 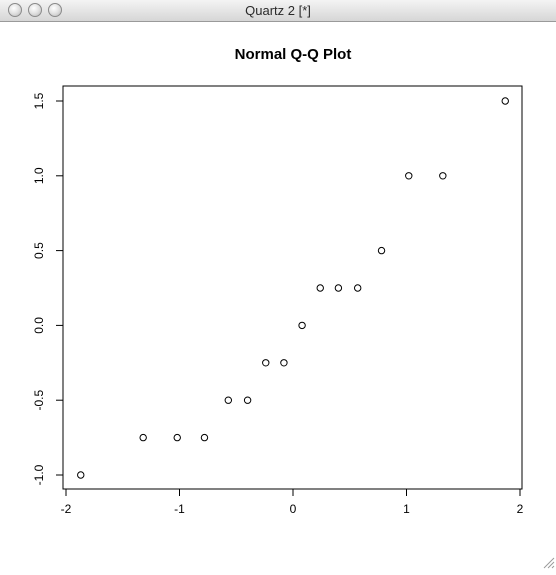 What do you see at coordinates (179, 509) in the screenshot?
I see `x-tick-label: -1` at bounding box center [179, 509].